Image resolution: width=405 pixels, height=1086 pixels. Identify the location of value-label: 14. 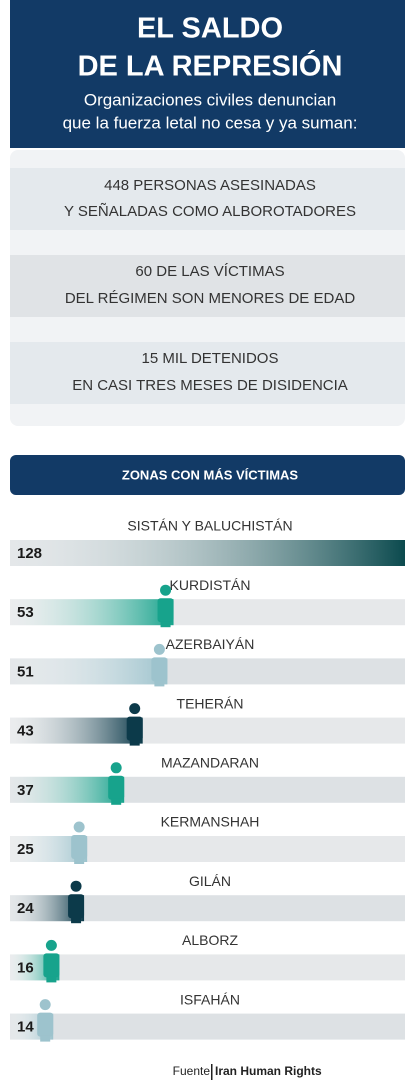
(25, 1027).